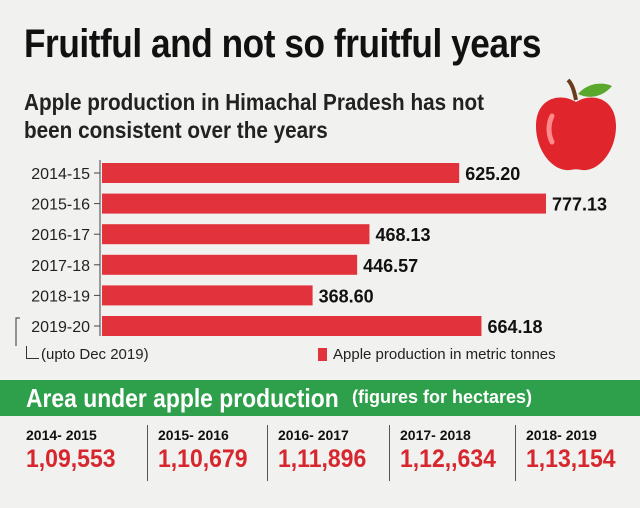  I want to click on value-label: 468.13, so click(402, 235).